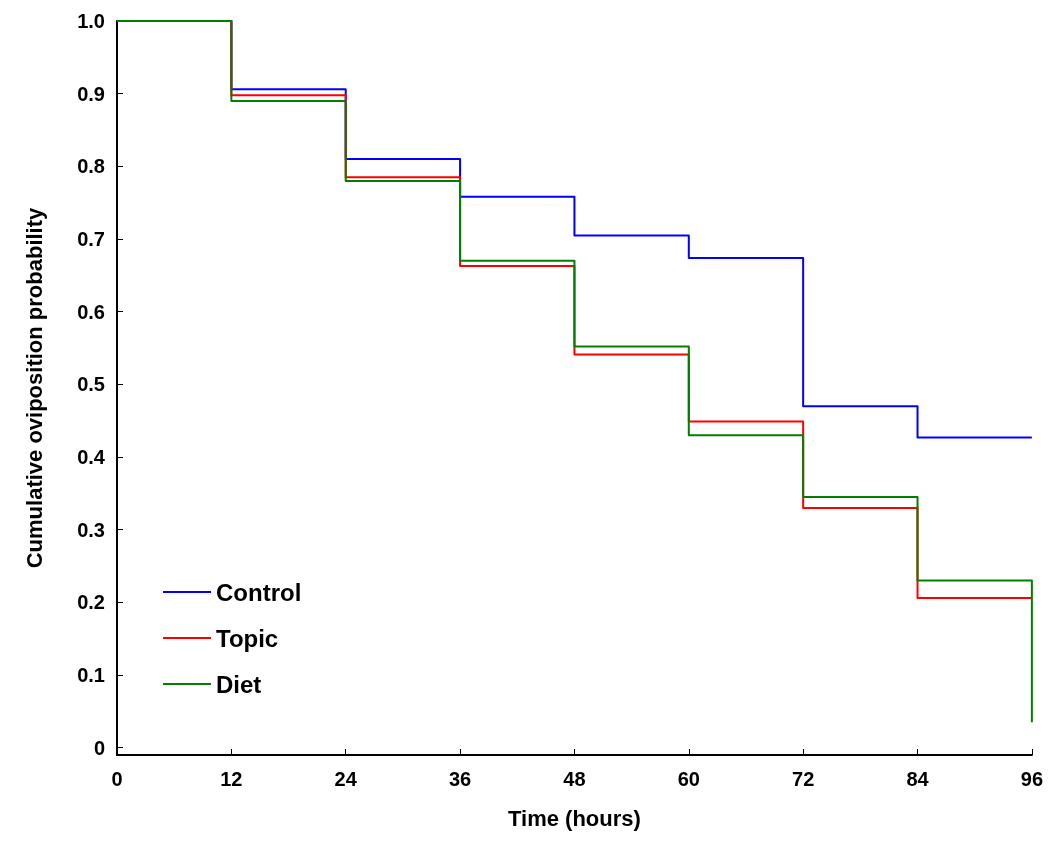 This screenshot has width=1054, height=854. What do you see at coordinates (91, 675) in the screenshot?
I see `y-tick-label: 0.1` at bounding box center [91, 675].